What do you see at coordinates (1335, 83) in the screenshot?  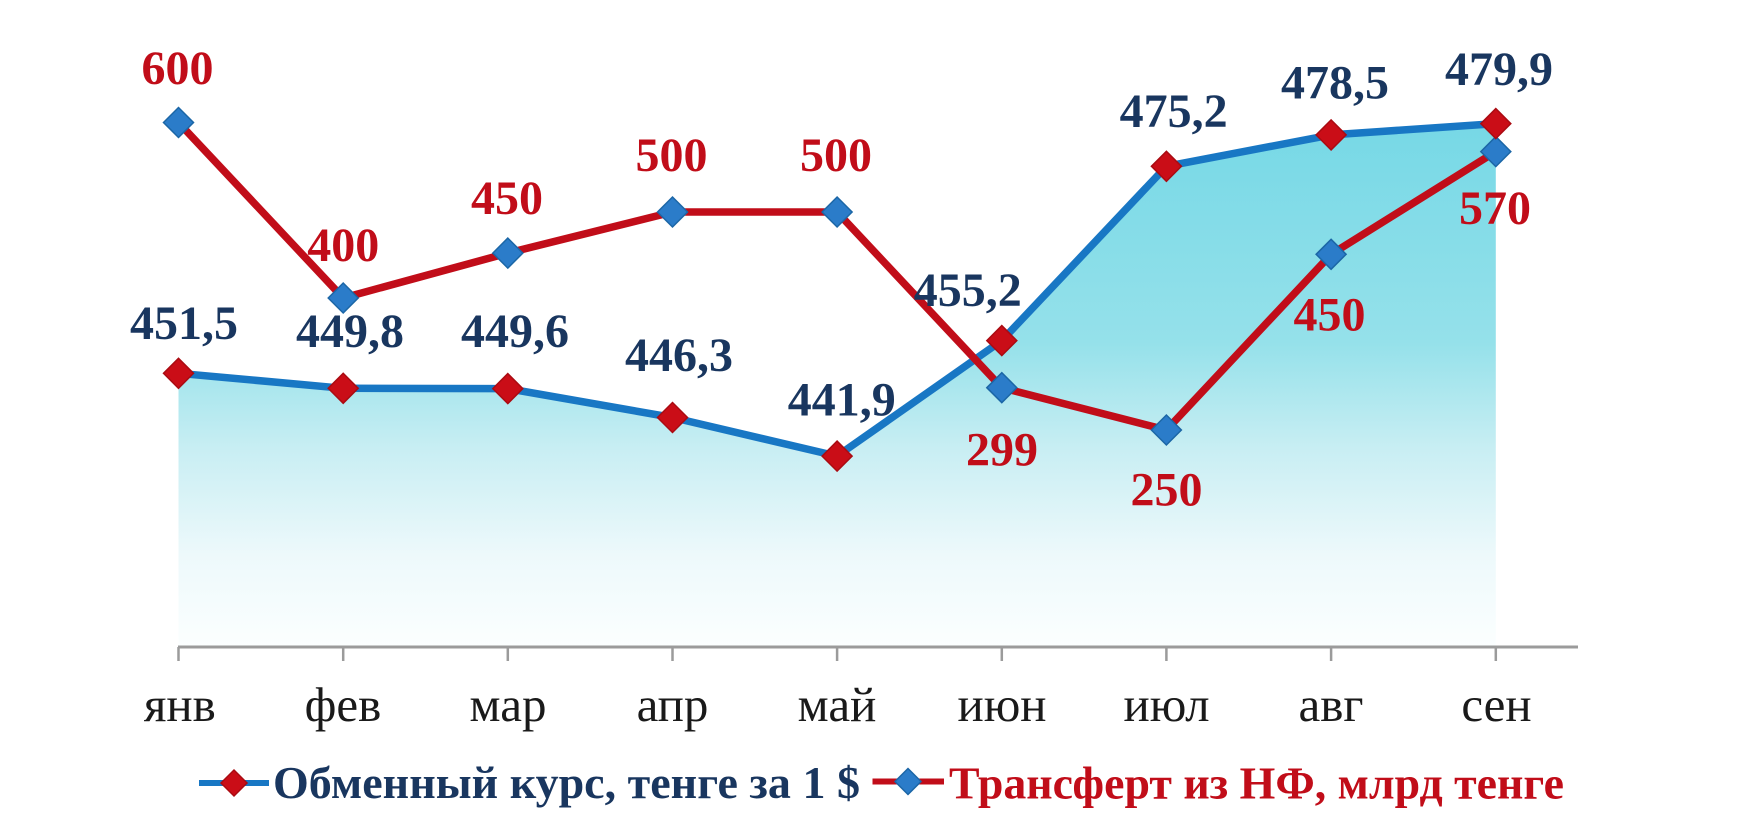 I see `svg-text: 478,5` at bounding box center [1335, 83].